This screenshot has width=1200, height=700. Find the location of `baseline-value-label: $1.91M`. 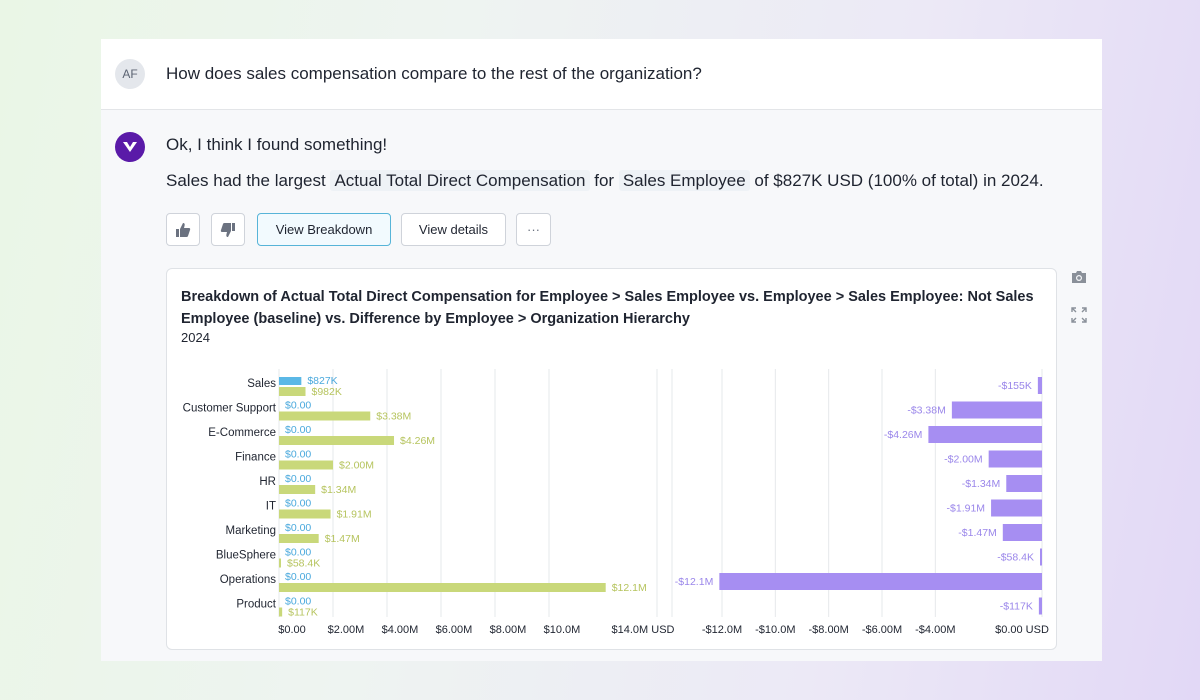

baseline-value-label: $1.91M is located at coordinates (354, 515).